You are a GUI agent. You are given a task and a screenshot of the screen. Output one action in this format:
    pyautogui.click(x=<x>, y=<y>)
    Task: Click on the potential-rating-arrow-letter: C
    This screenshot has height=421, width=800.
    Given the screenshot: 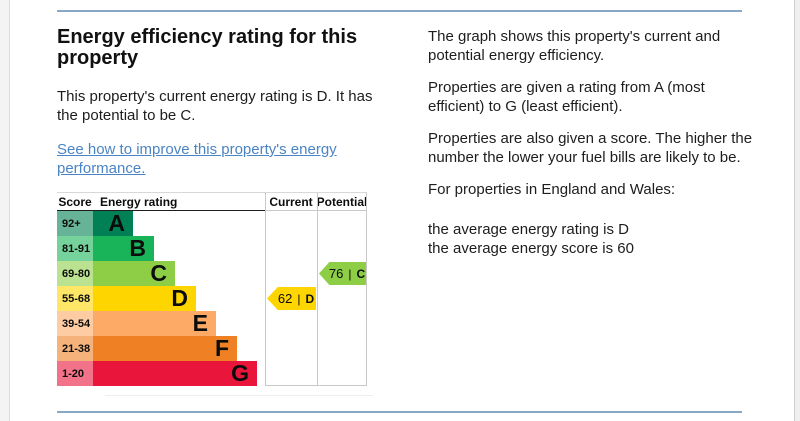 What is the action you would take?
    pyautogui.click(x=361, y=273)
    